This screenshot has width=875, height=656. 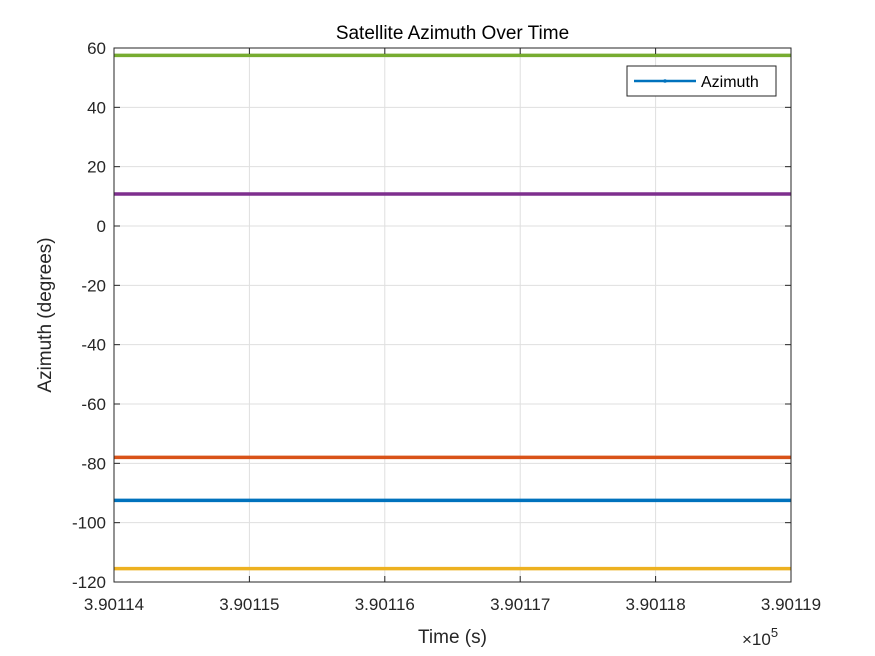 What do you see at coordinates (730, 82) in the screenshot?
I see `legend-entry-azimuth: Azimuth` at bounding box center [730, 82].